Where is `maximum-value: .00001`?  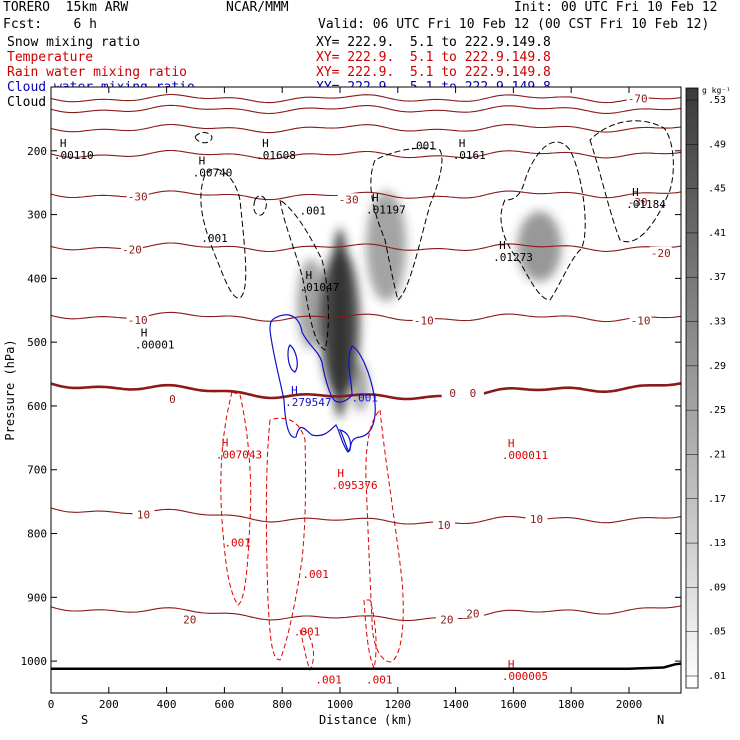 maximum-value: .00001 is located at coordinates (155, 345).